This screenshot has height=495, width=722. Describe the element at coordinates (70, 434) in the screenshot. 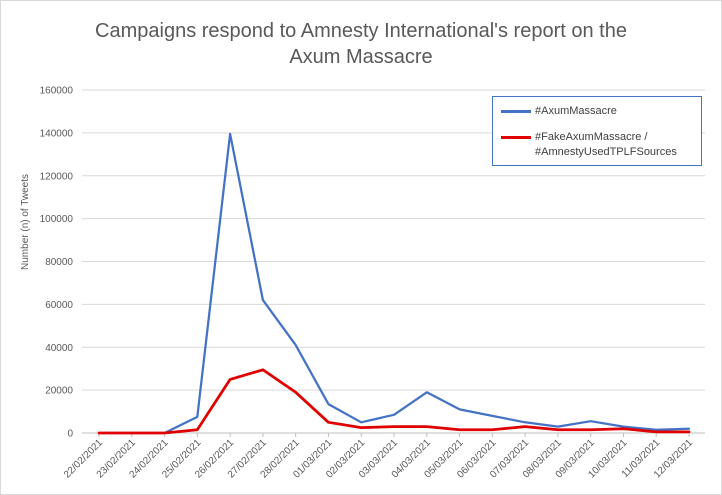

I see `y-tick-label: 0` at that location.